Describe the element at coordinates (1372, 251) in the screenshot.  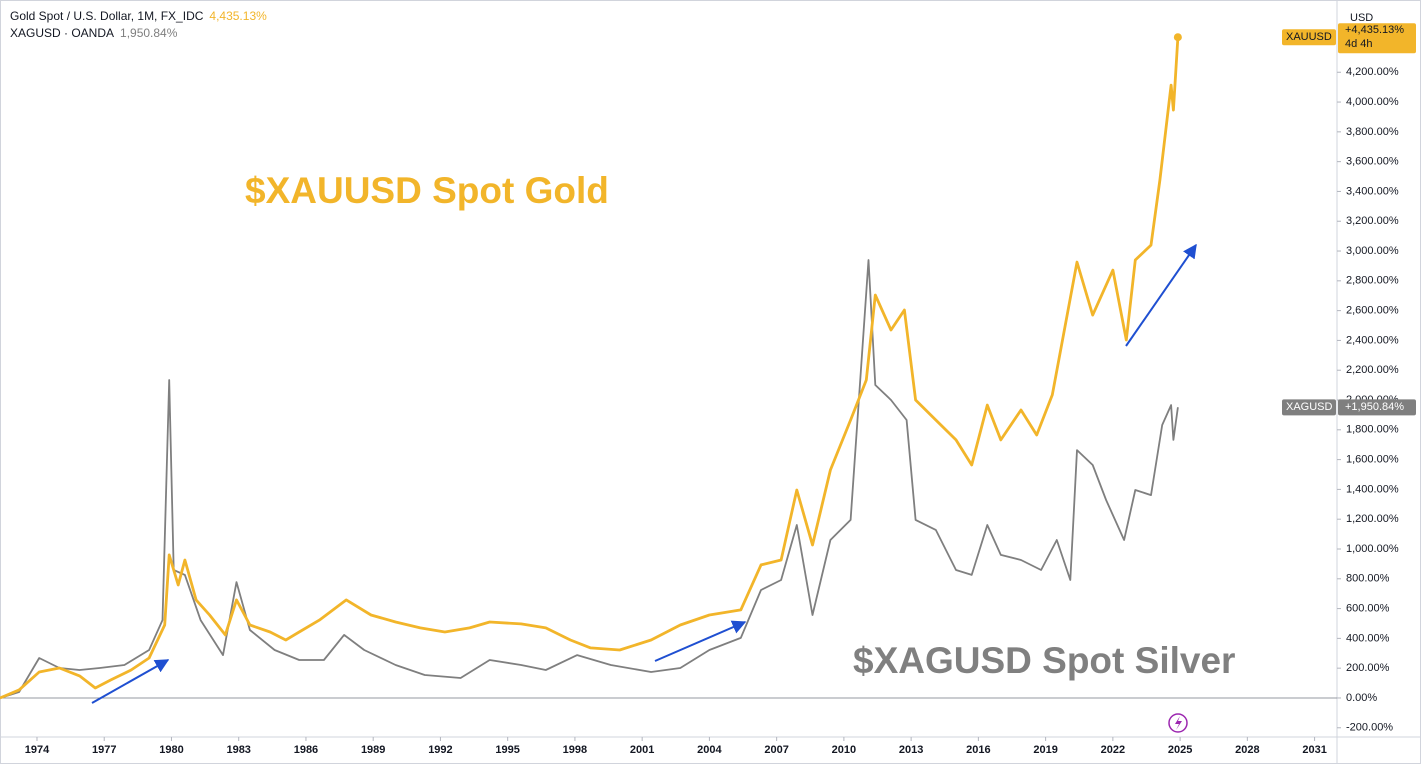
I see `y-tick-label: 3,000.00%` at that location.